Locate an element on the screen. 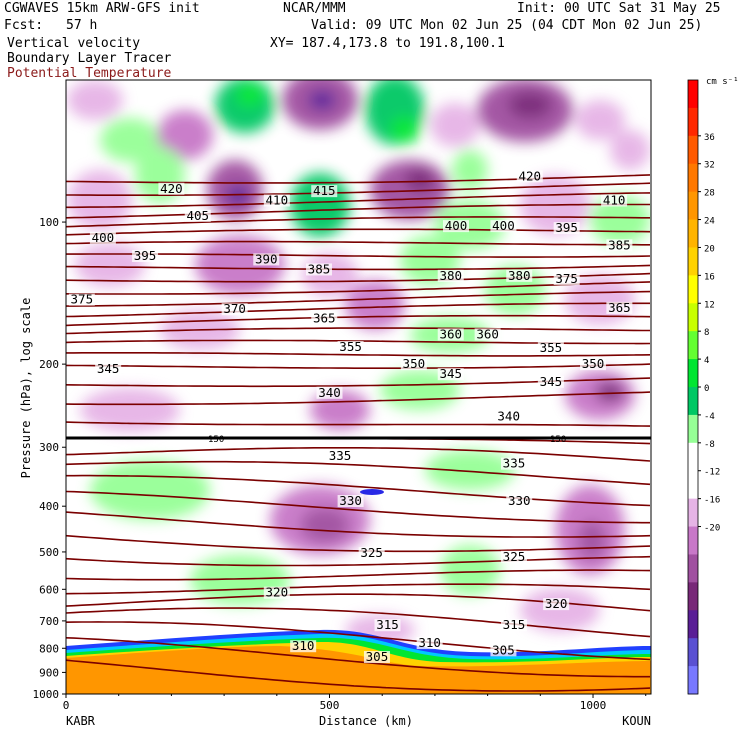 The width and height of the screenshot is (740, 740). colorbar-tick-label: -4 is located at coordinates (709, 417).